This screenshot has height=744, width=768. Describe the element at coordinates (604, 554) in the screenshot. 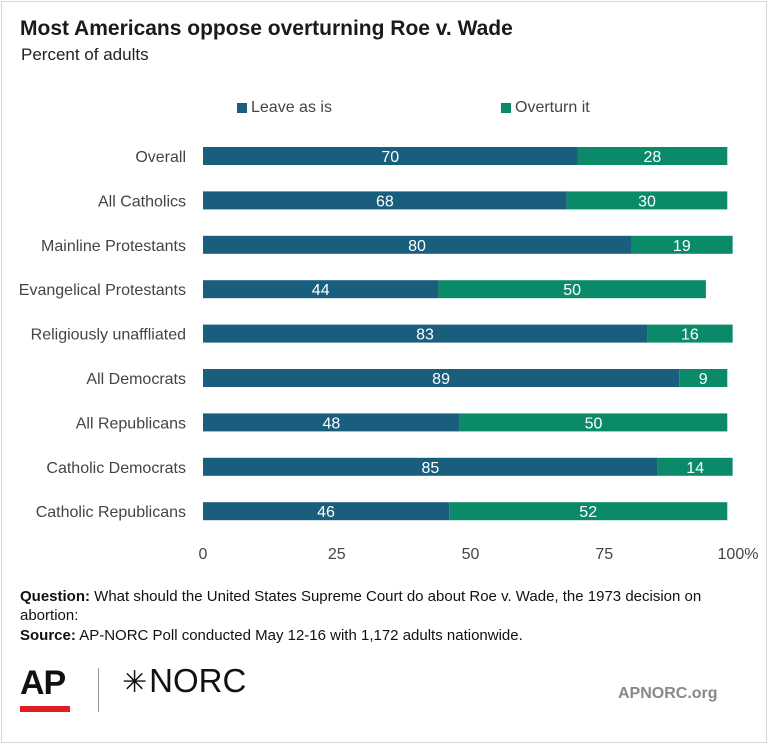

I see `x-tick-label: 75` at that location.